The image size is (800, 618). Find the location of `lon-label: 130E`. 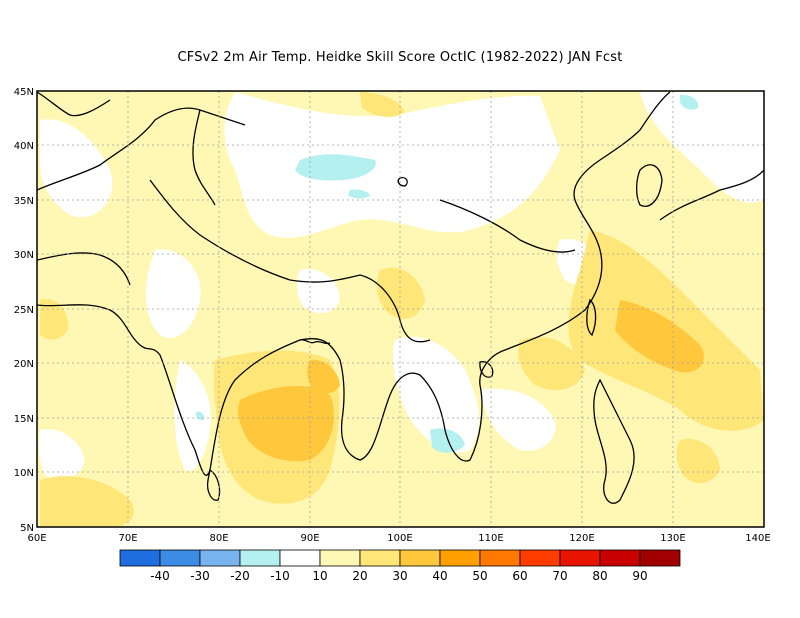

lon-label: 130E is located at coordinates (672, 538).